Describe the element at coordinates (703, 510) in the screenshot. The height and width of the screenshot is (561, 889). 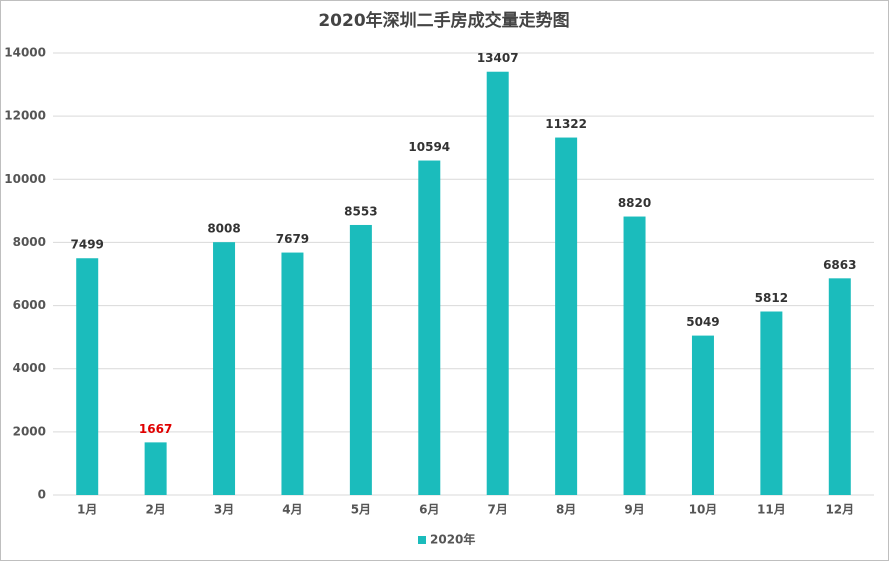
I see `x-tick-label: 10月` at that location.